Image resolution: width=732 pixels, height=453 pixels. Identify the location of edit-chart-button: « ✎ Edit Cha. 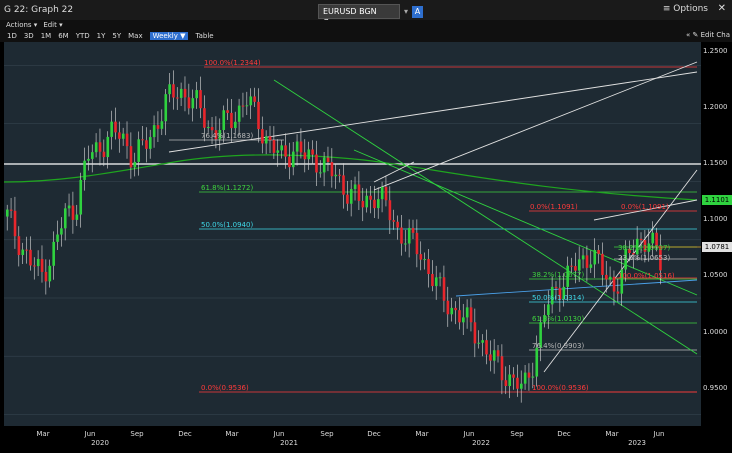
(708, 35).